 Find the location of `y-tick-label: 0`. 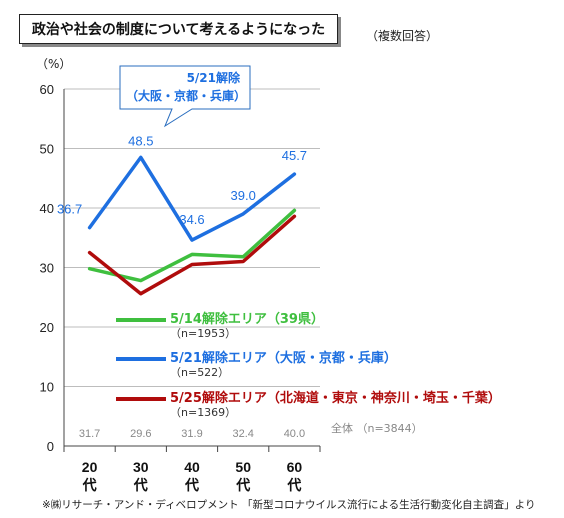

y-tick-label: 0 is located at coordinates (50, 446).